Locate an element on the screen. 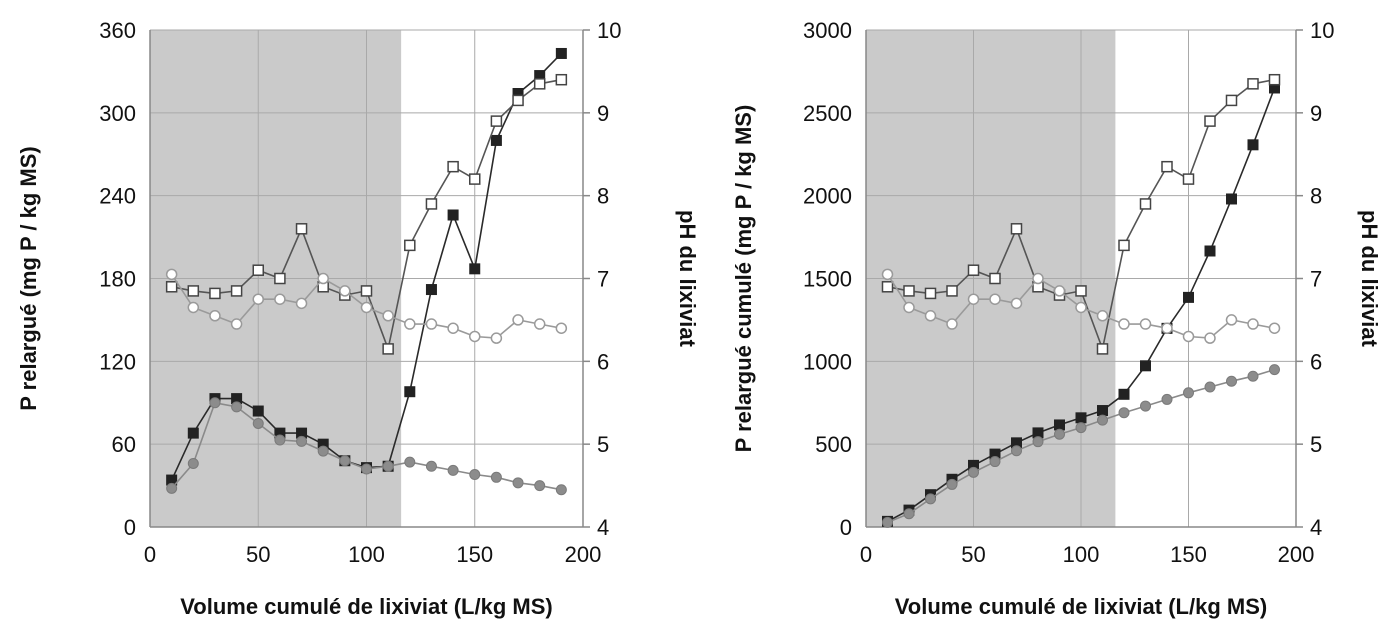 The image size is (1381, 623). y-tick-label: 60 is located at coordinates (124, 444).